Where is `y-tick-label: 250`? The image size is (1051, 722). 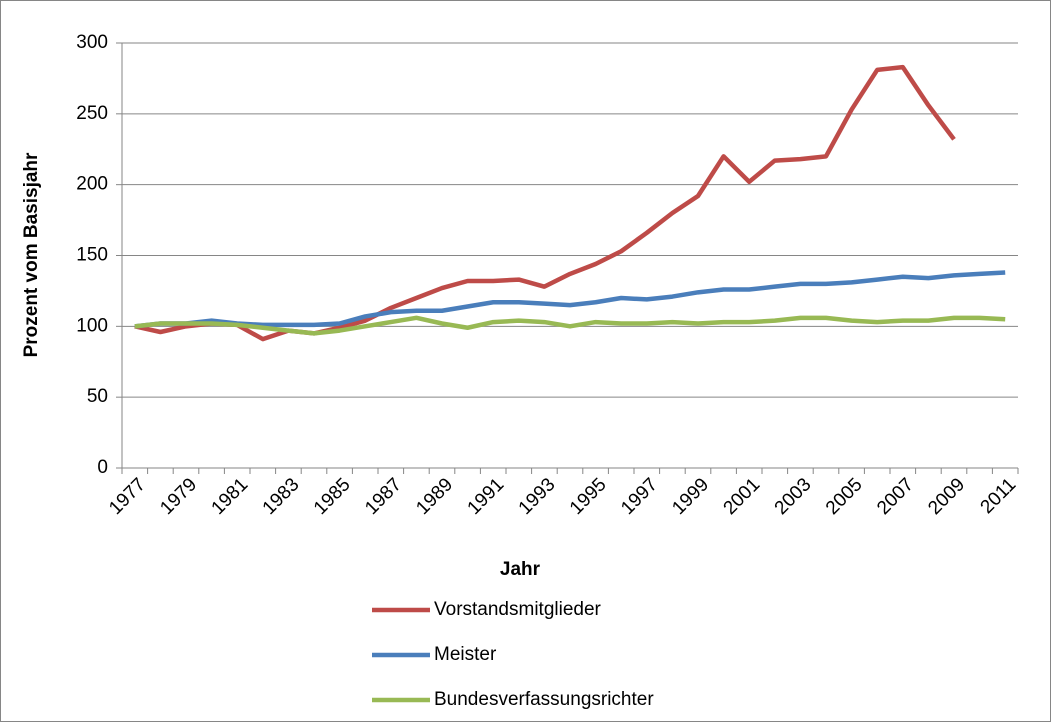
y-tick-label: 250 is located at coordinates (92, 113).